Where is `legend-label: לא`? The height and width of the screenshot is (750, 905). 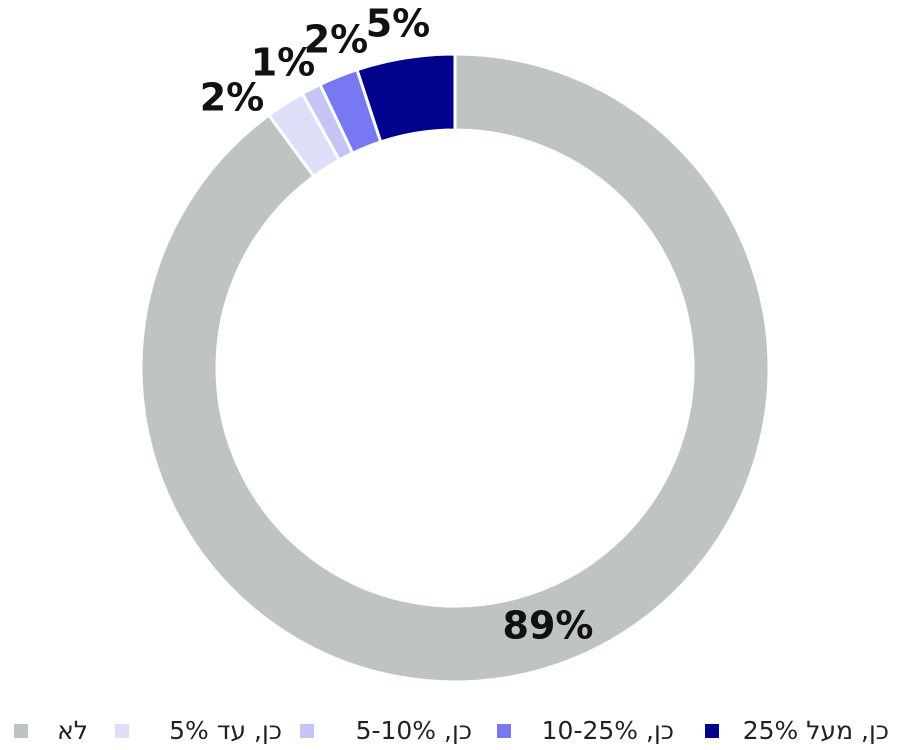 legend-label: לא is located at coordinates (72, 730).